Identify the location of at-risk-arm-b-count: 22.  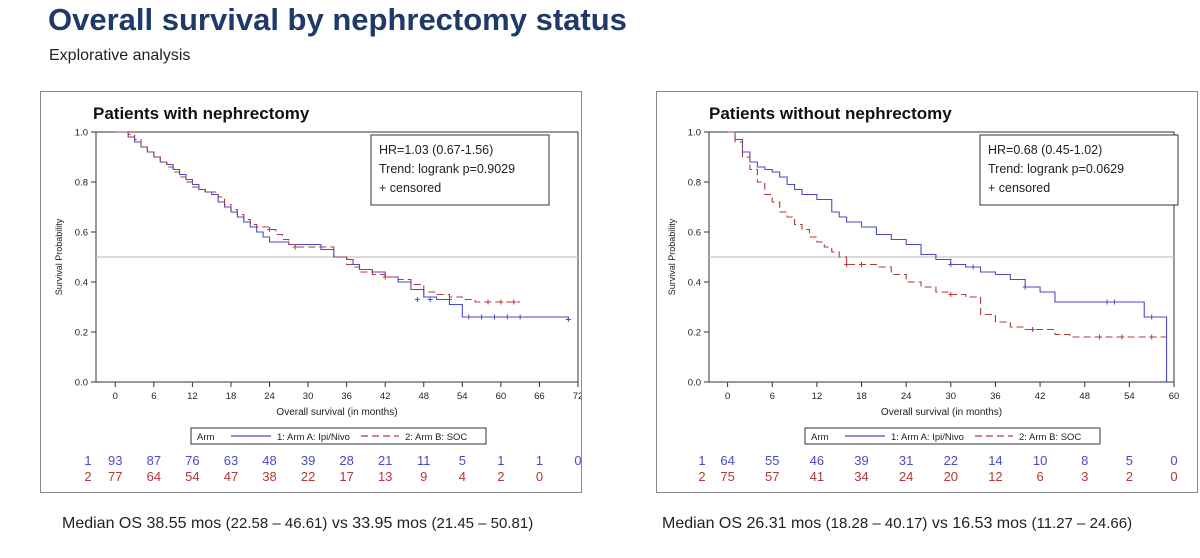
(308, 476).